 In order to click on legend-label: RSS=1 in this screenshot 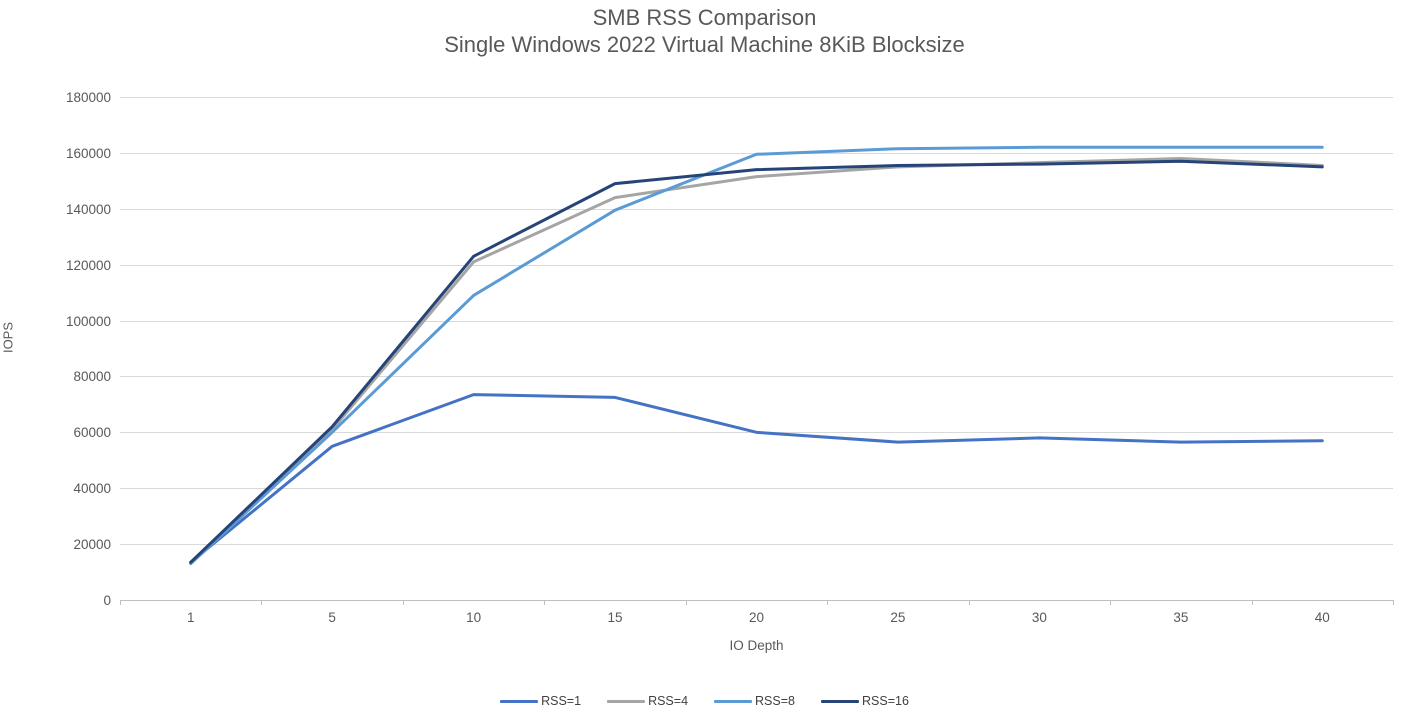, I will do `click(561, 701)`.